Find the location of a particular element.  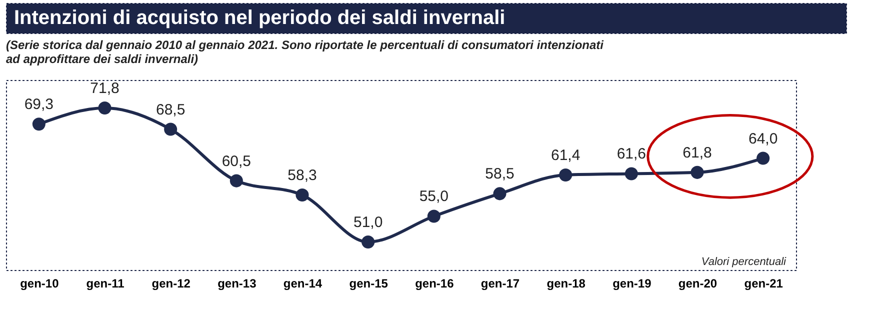

data-label: 61,4 is located at coordinates (565, 155).